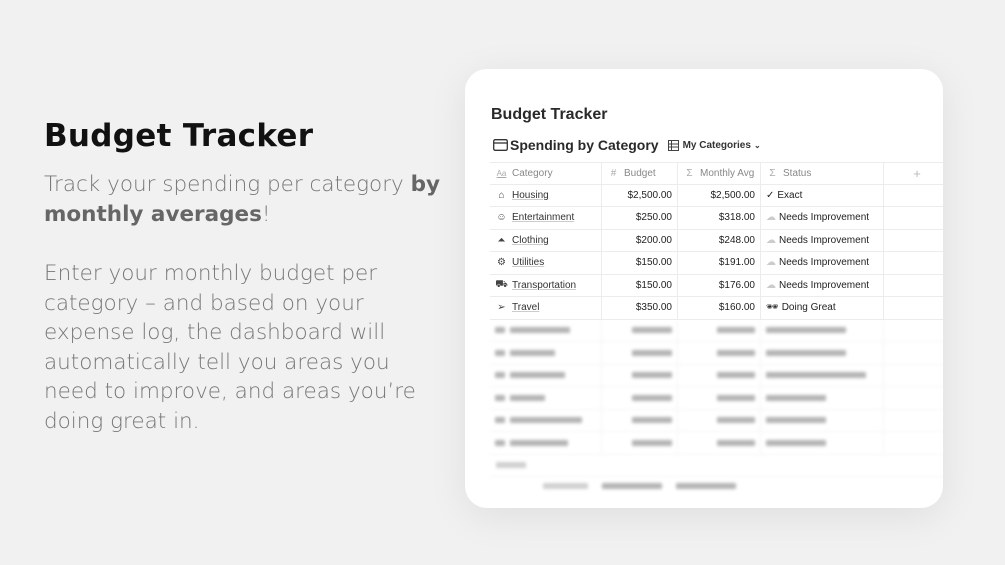 The width and height of the screenshot is (1005, 565). I want to click on view-selector: My Categories ⌄, so click(714, 145).